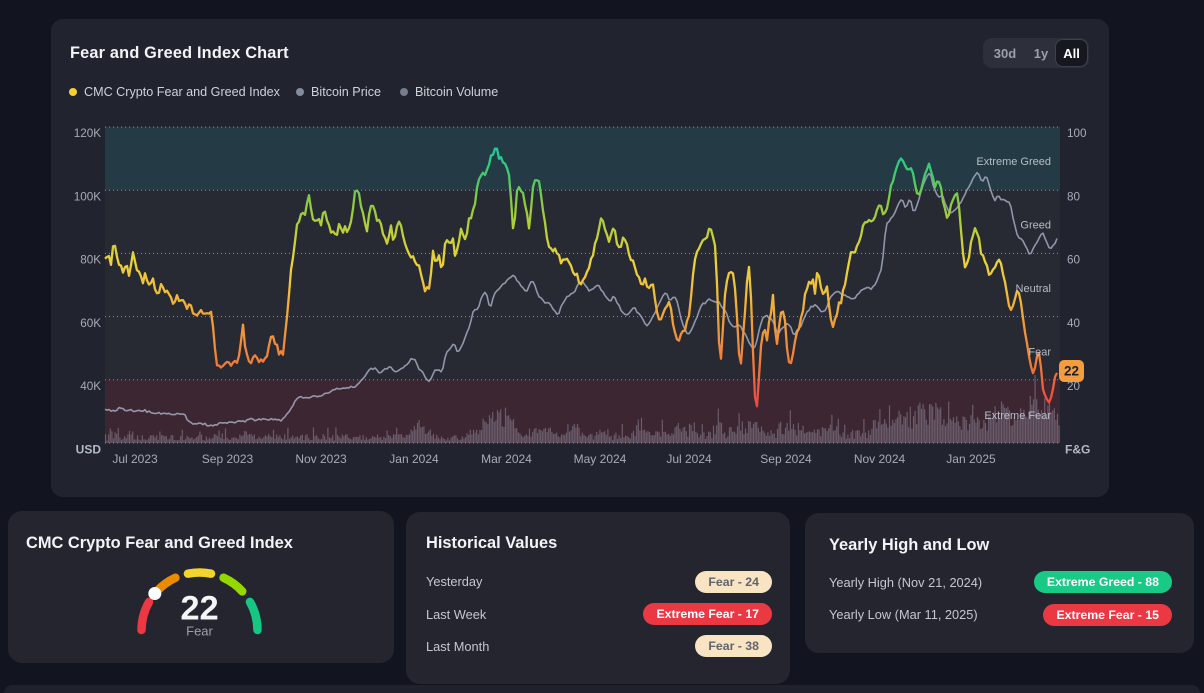 The image size is (1204, 693). I want to click on svg-text: 100K, so click(88, 196).